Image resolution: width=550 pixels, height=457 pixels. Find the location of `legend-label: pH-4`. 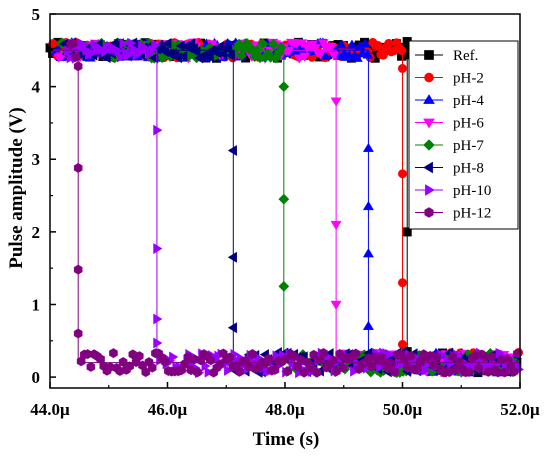

legend-label: pH-4 is located at coordinates (468, 101).